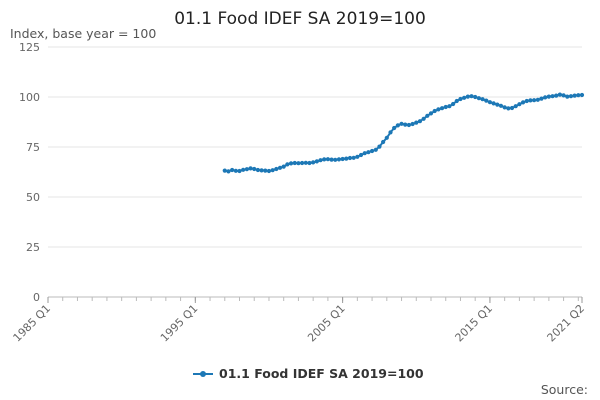  What do you see at coordinates (308, 373) in the screenshot?
I see `legend: 01.1 Food IDEF SA 2019=100` at bounding box center [308, 373].